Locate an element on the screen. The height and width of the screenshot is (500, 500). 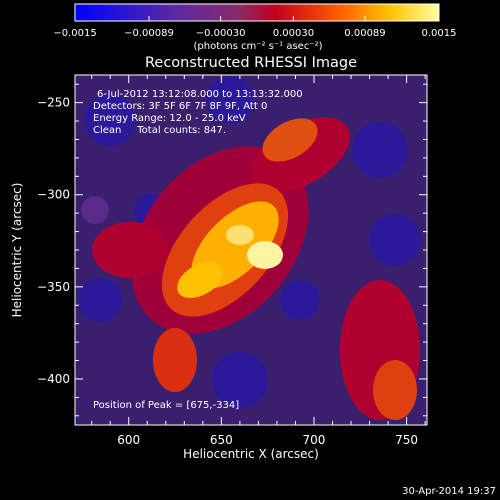
x-tick-label: 750 is located at coordinates (406, 440).